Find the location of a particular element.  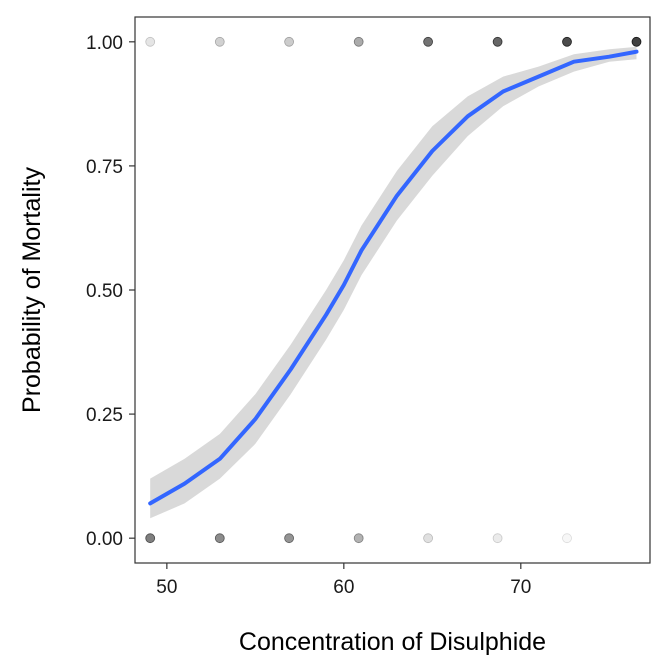

x-axis-ticks: 50 60 70 is located at coordinates (343, 580).